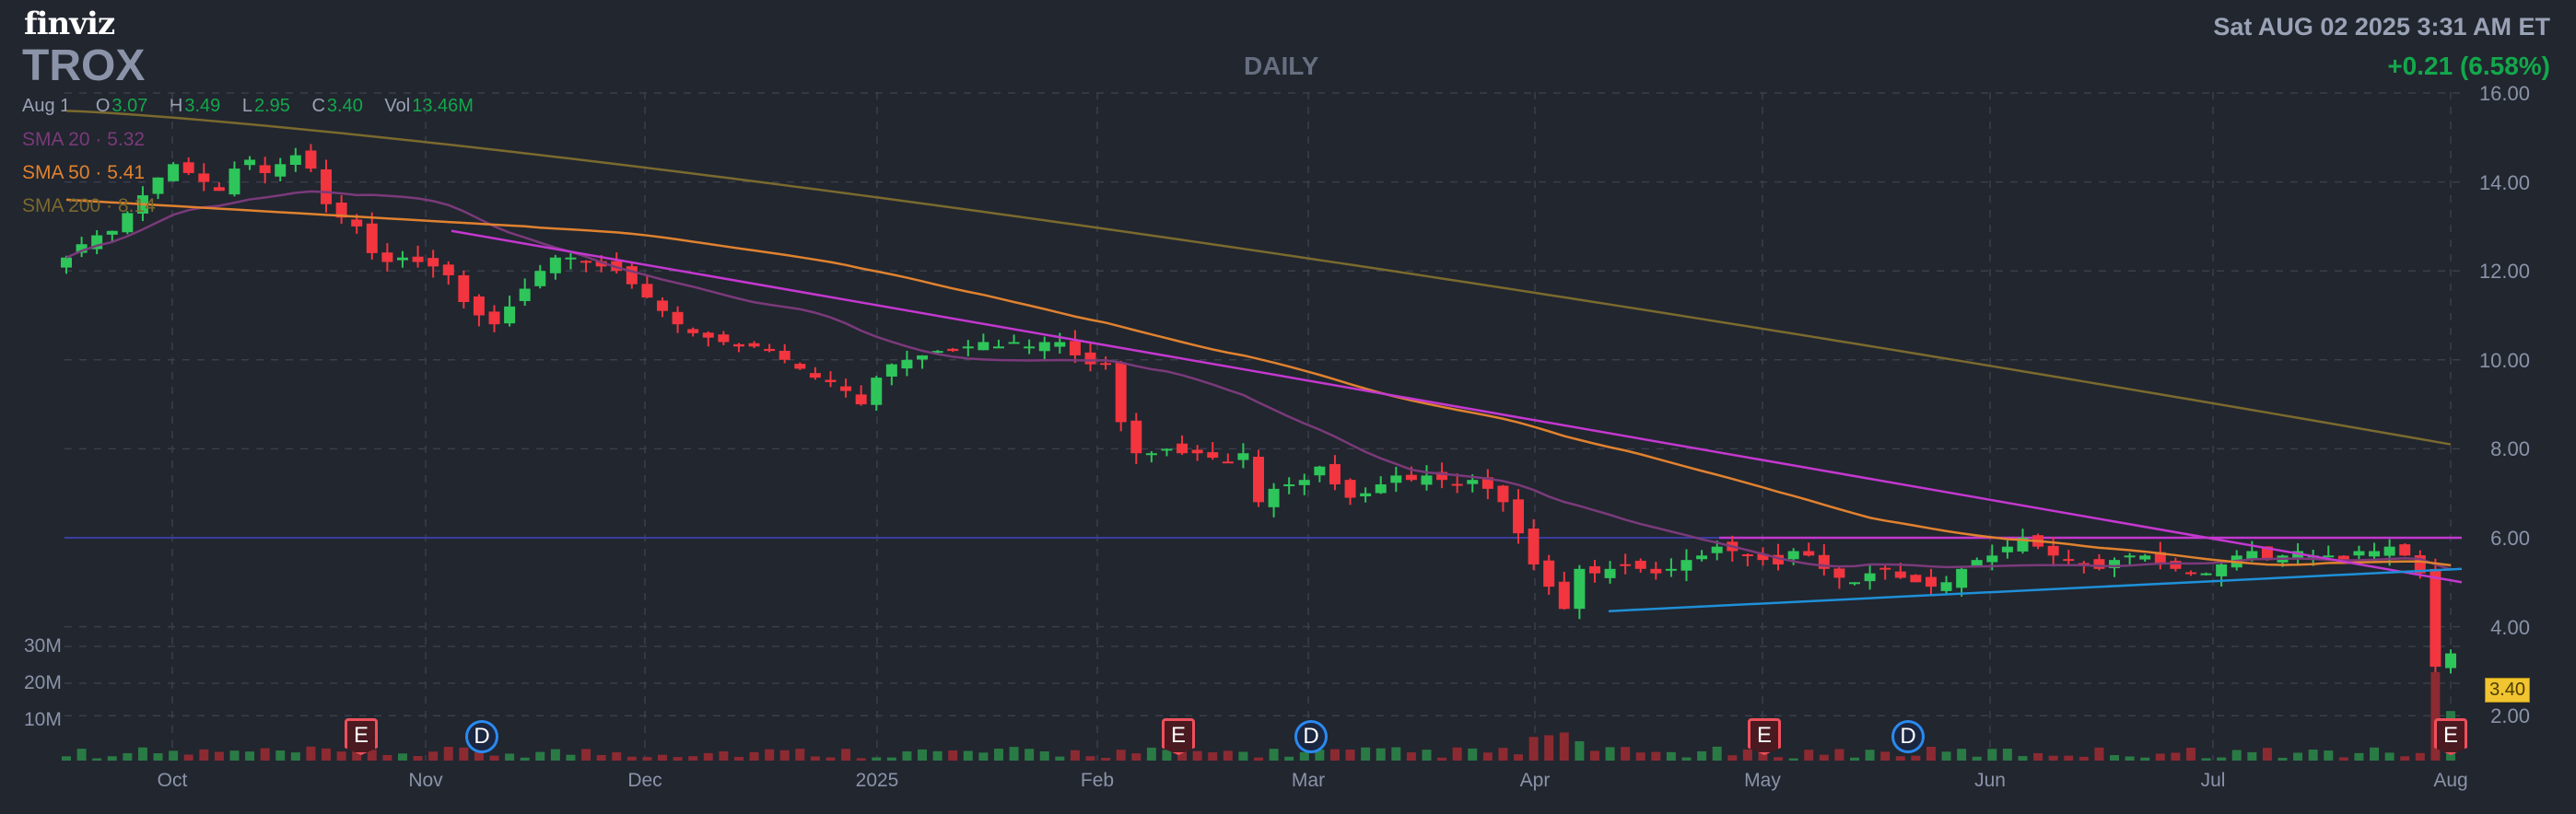 Image resolution: width=2576 pixels, height=814 pixels. Describe the element at coordinates (43, 719) in the screenshot. I see `volume-tick: 10M` at that location.